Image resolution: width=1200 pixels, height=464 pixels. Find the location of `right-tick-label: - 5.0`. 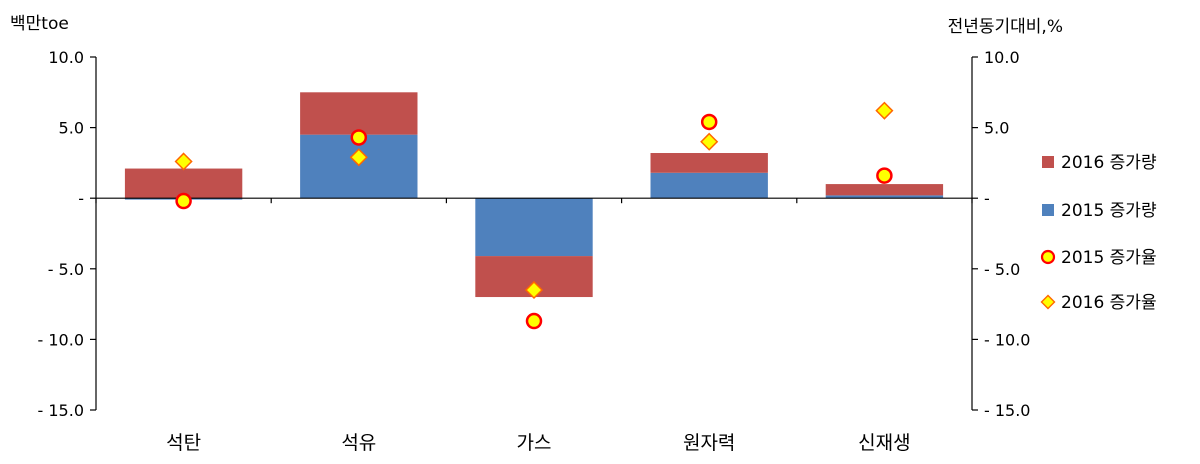

right-tick-label: - 5.0 is located at coordinates (1002, 269).